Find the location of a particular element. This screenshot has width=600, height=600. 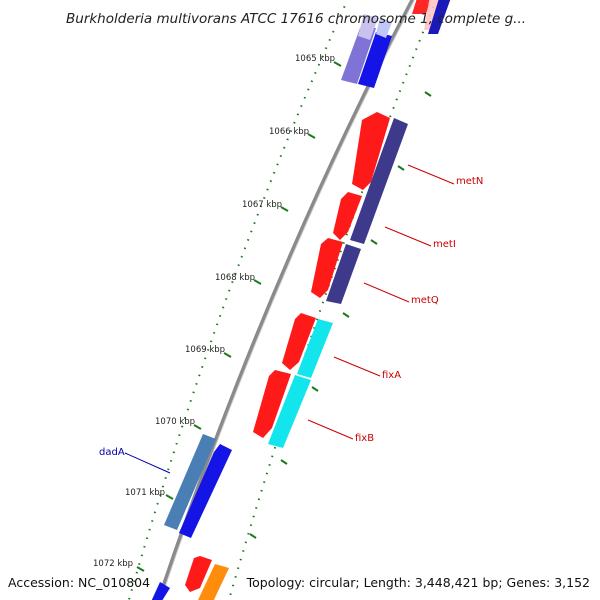

leader-metI is located at coordinates (408, 236).